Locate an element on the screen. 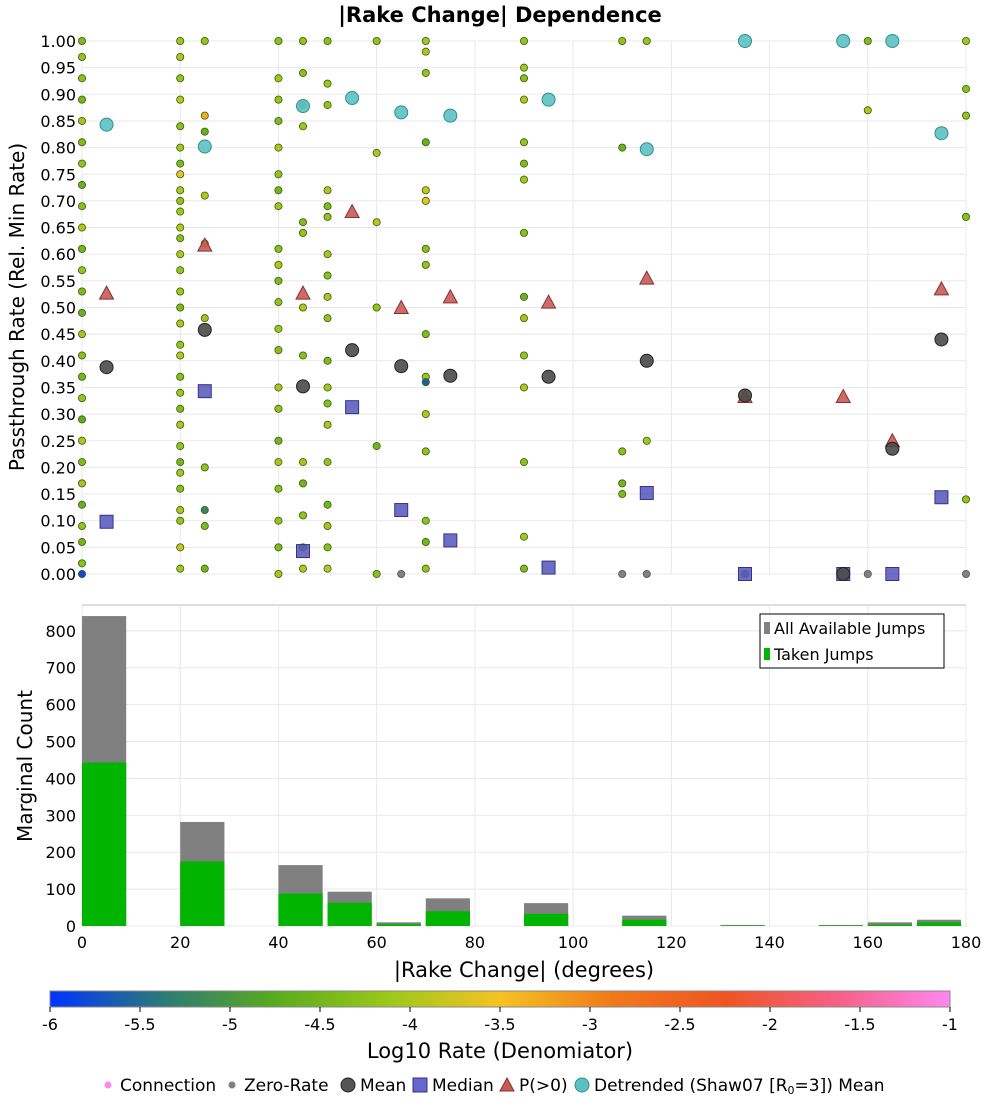 This screenshot has height=1100, width=1000. histogram-x-tick-label: 180 is located at coordinates (966, 942).